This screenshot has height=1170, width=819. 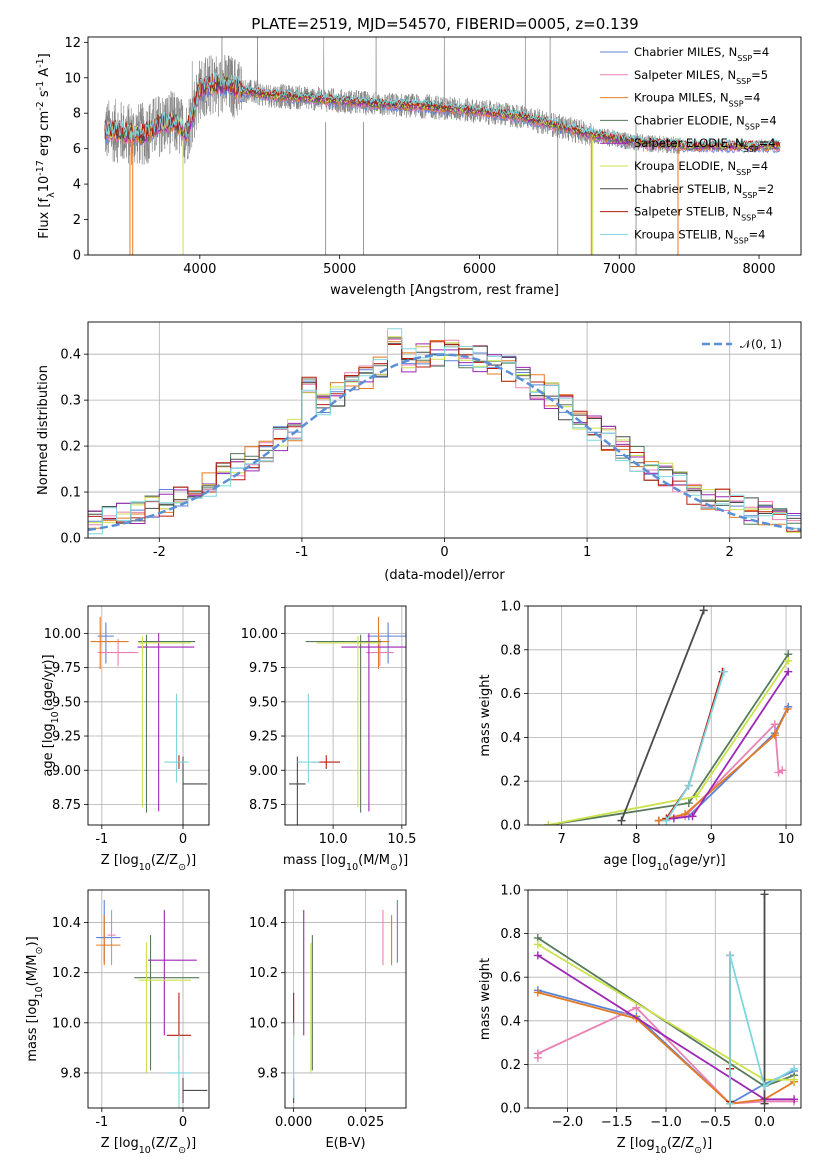 I want to click on y-axis-label: mass [log10(M/M⊙)], so click(x=35, y=998).